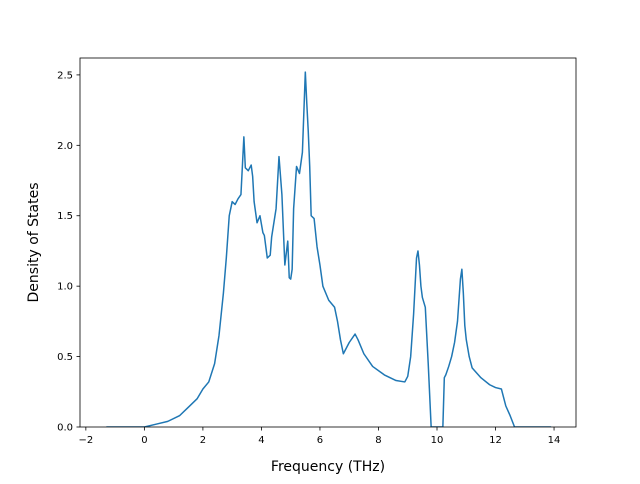 The height and width of the screenshot is (484, 640). Describe the element at coordinates (65, 357) in the screenshot. I see `y-tick-label: 0.5` at that location.